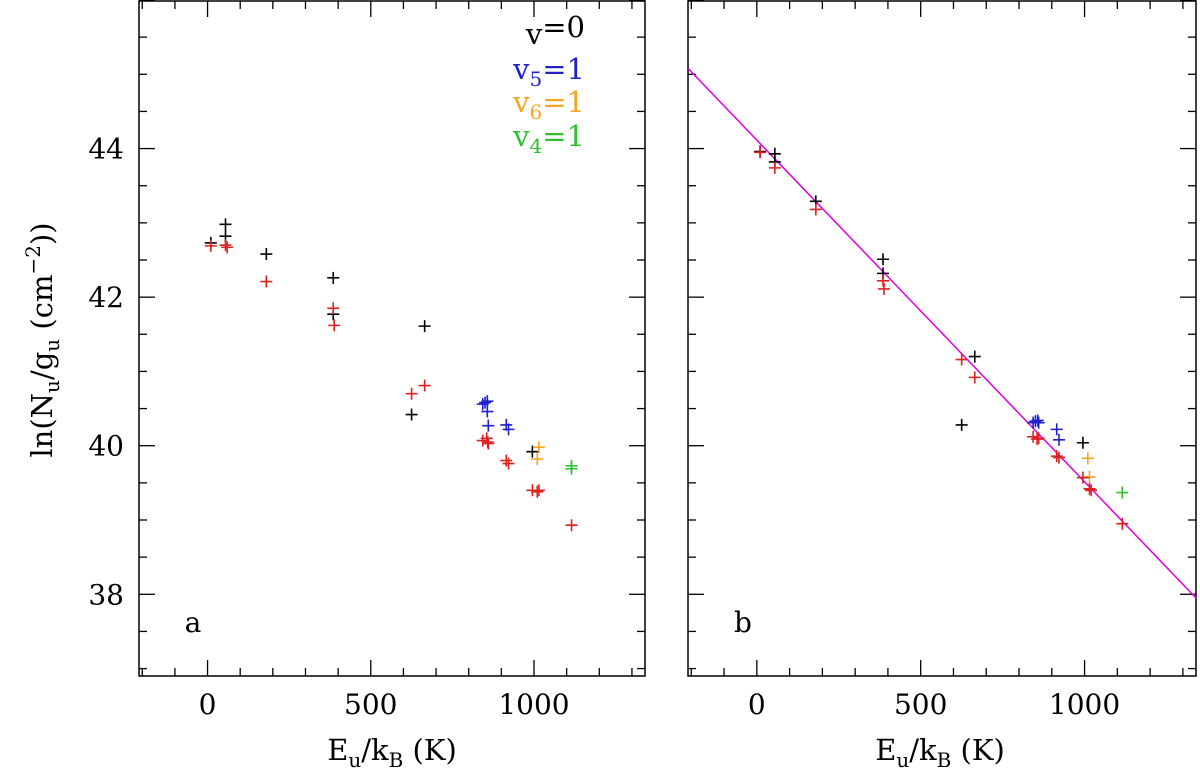  What do you see at coordinates (42, 339) in the screenshot?
I see `y-axis-label: ln(Nu/gu (cm−2))` at bounding box center [42, 339].